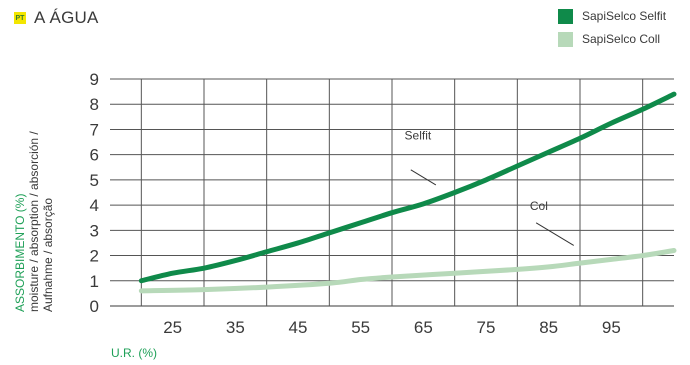 The height and width of the screenshot is (365, 690). I want to click on y-tick-label: 5, so click(94, 180).